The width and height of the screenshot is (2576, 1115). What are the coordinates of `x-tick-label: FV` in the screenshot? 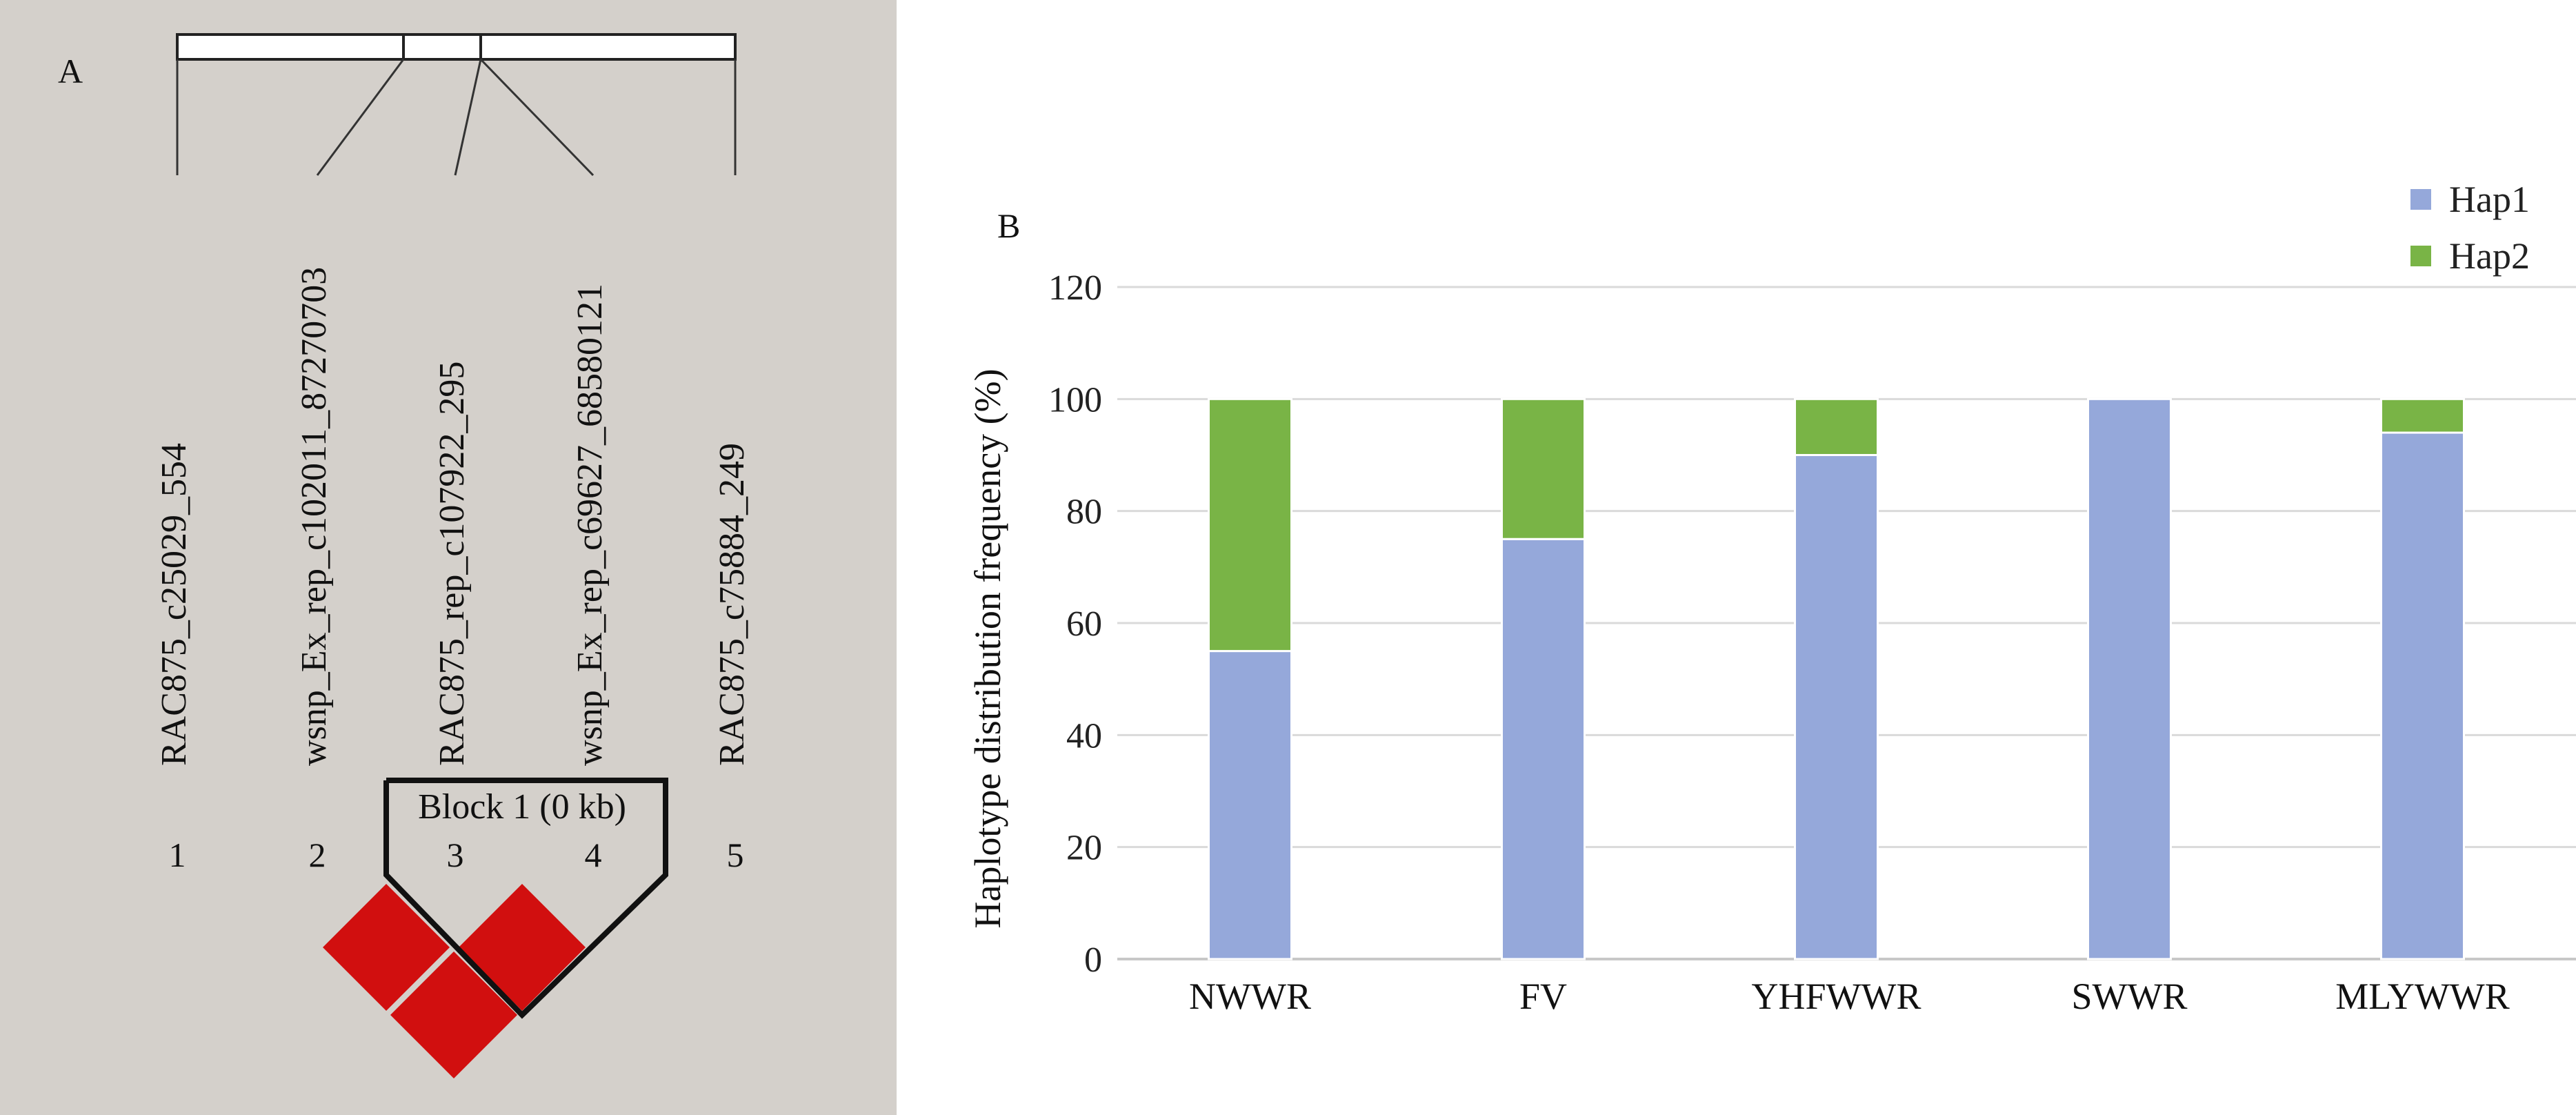 It's located at (1543, 997).